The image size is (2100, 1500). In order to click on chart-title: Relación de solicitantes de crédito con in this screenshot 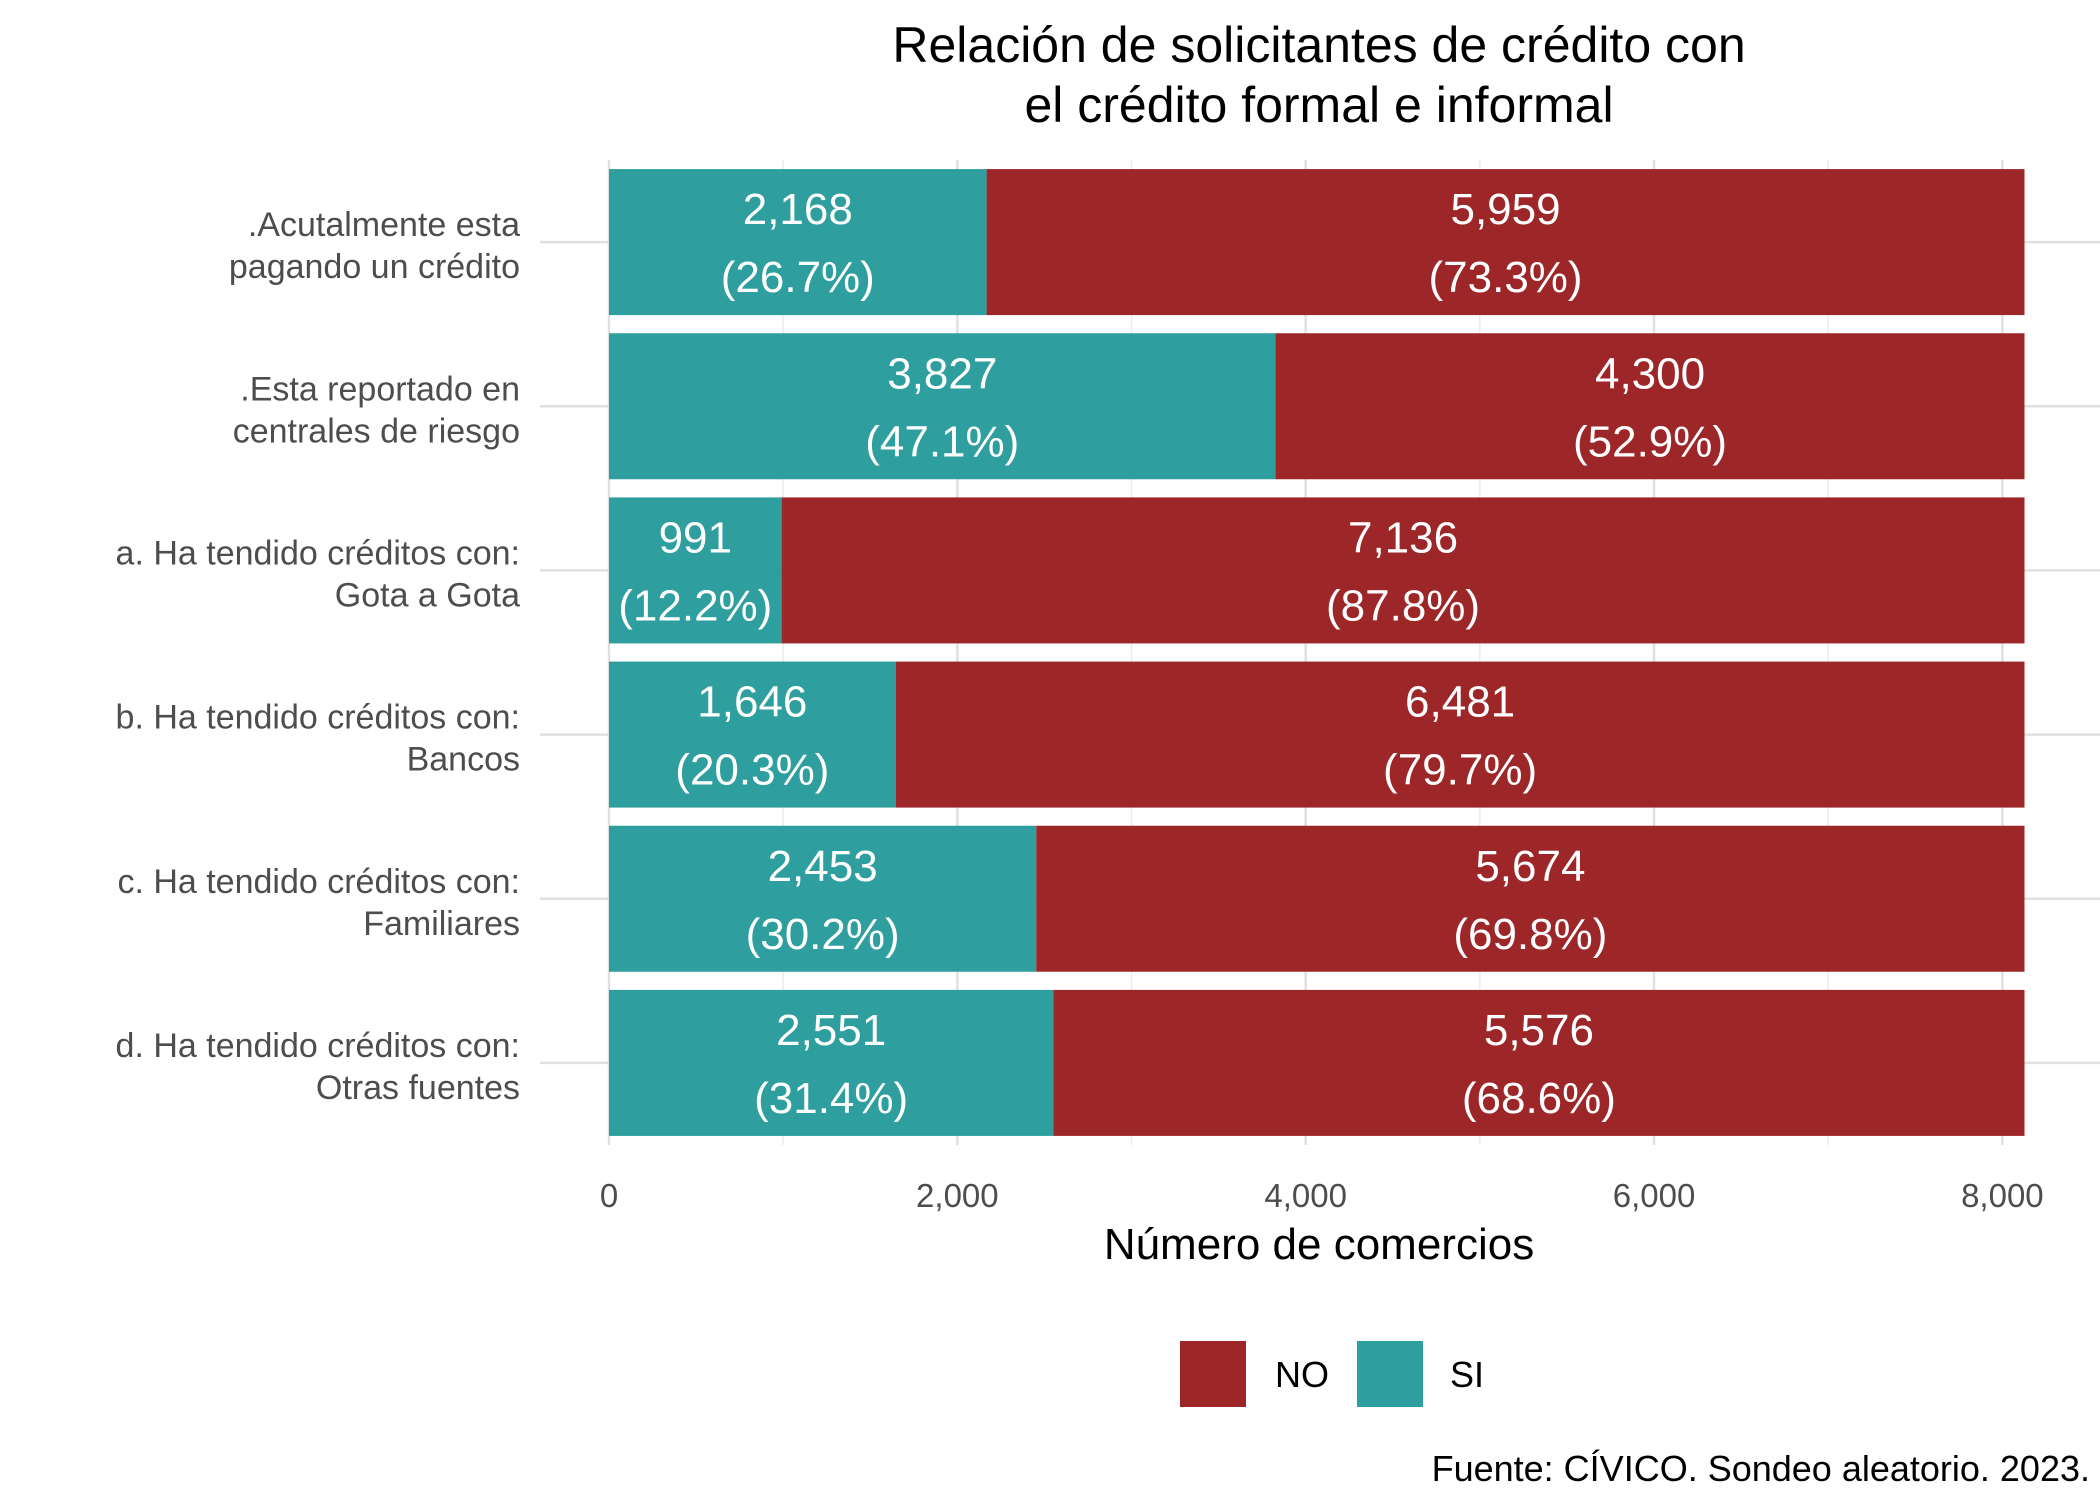, I will do `click(1318, 45)`.